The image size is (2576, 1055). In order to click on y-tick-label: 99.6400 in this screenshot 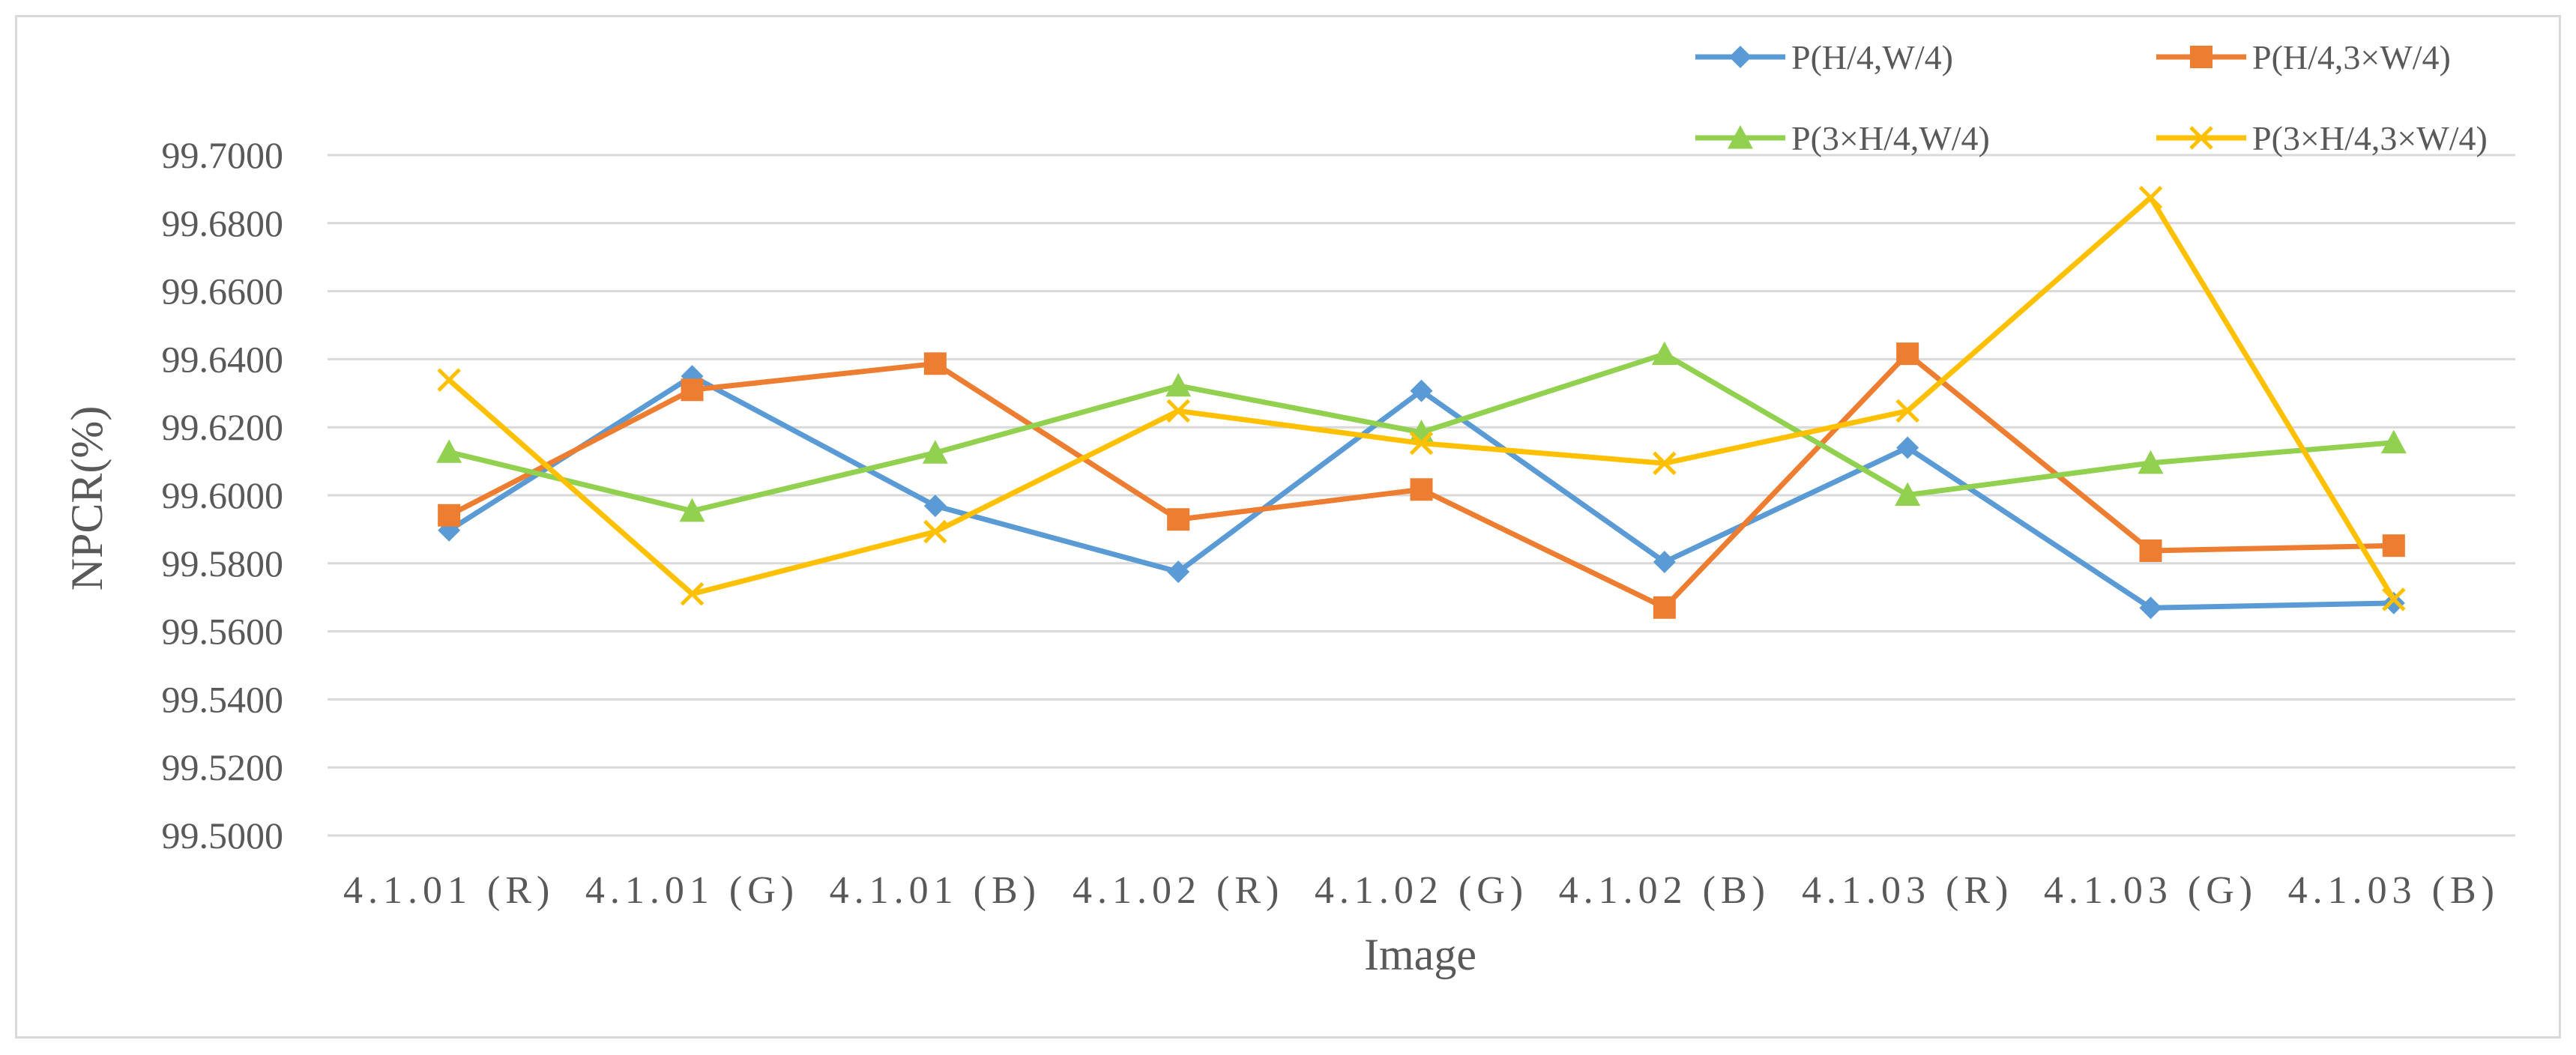, I will do `click(223, 359)`.